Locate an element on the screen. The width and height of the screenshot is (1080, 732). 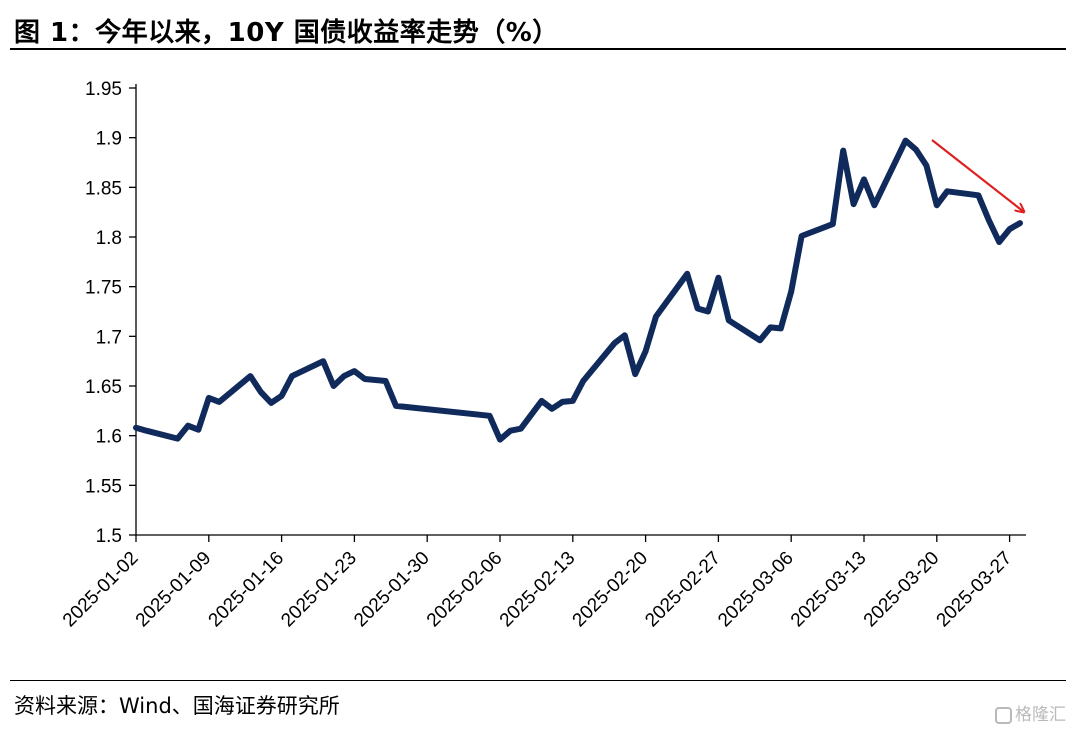
y-tick-label: 1.7 is located at coordinates (109, 337).